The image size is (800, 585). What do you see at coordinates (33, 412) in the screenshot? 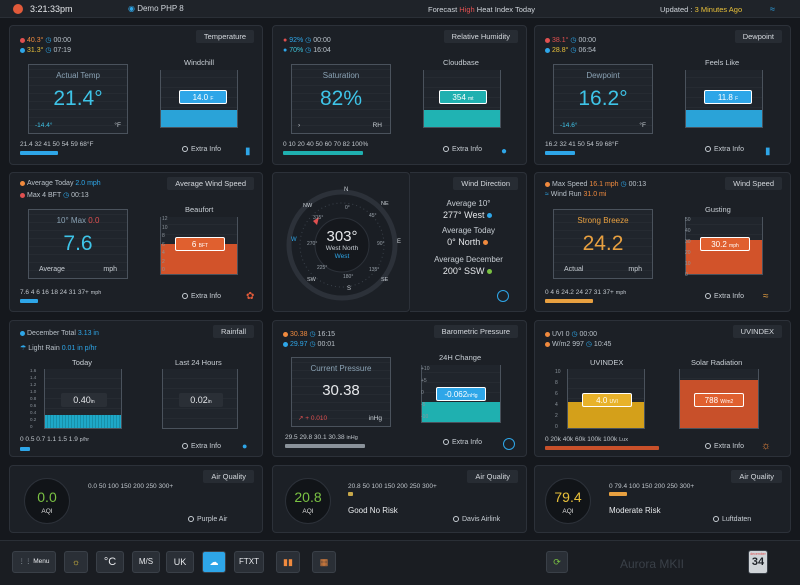
I see `tick-label: 0.4` at bounding box center [33, 412].